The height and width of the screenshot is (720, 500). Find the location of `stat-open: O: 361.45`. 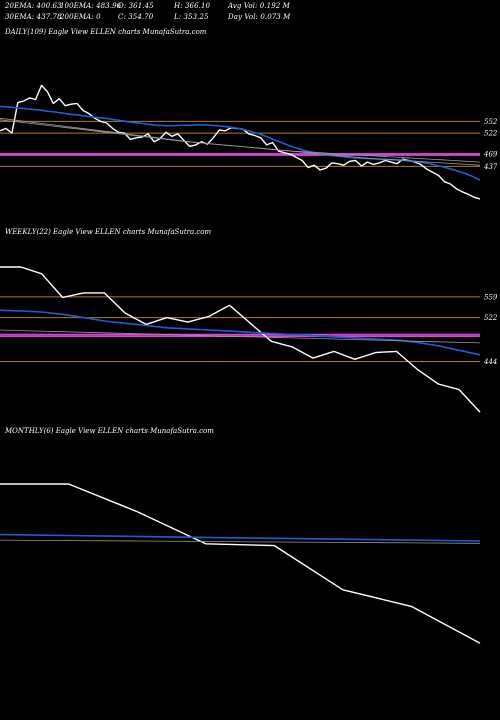

stat-open: O: 361.45 is located at coordinates (136, 6).